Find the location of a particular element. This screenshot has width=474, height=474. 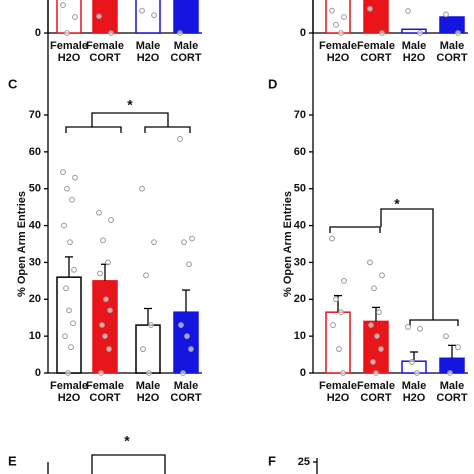

y-tick-label: 25 is located at coordinates (304, 462).